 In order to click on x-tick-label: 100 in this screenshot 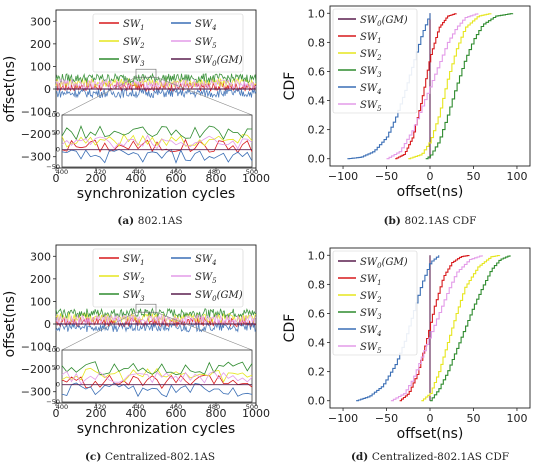, I will do `click(516, 176)`.